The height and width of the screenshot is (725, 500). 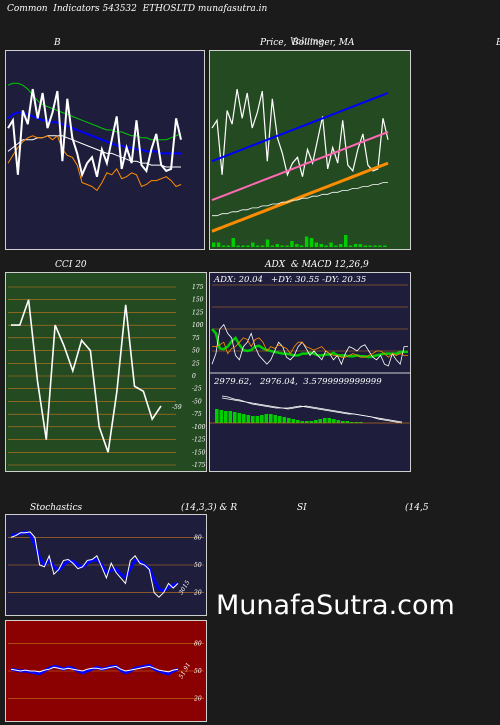 I want to click on cci-tick-label: 100, so click(x=198, y=325).